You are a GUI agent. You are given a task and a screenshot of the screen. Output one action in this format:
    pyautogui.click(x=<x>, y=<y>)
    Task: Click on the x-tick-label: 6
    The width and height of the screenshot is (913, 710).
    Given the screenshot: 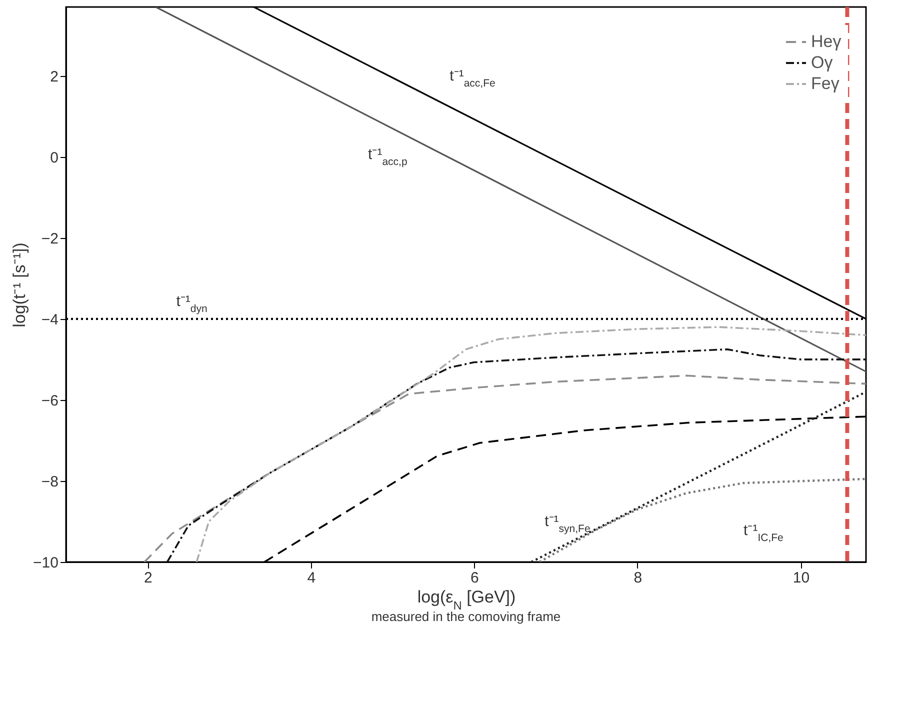 What is the action you would take?
    pyautogui.click(x=474, y=578)
    